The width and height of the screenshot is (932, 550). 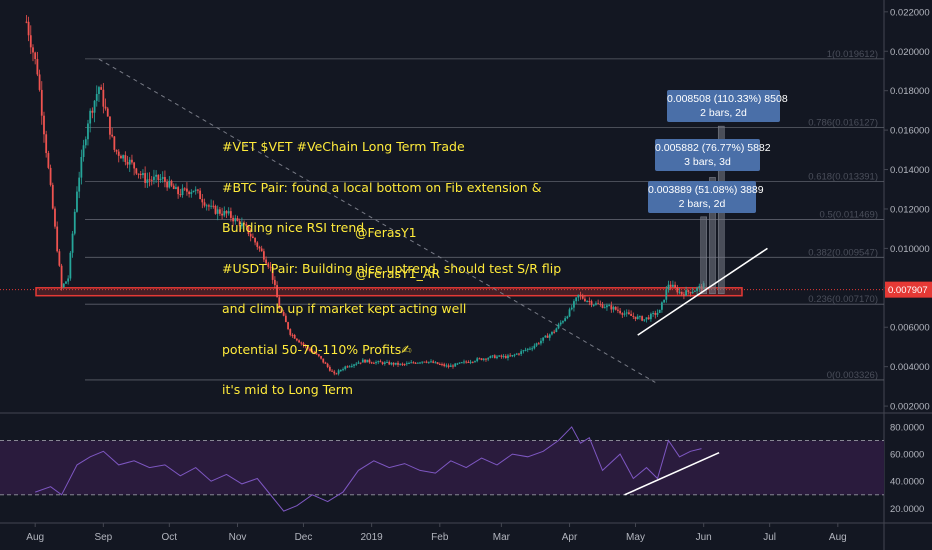 I want to click on time-tick-label: Feb, so click(x=440, y=537).